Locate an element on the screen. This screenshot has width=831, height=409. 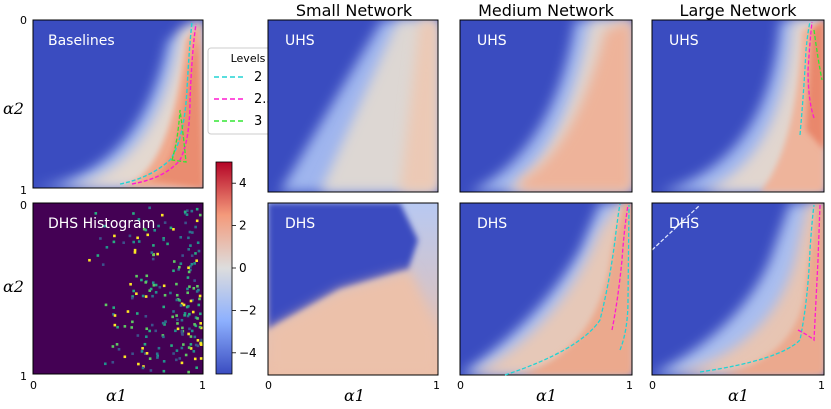
svg-text: 3 is located at coordinates (258, 121).